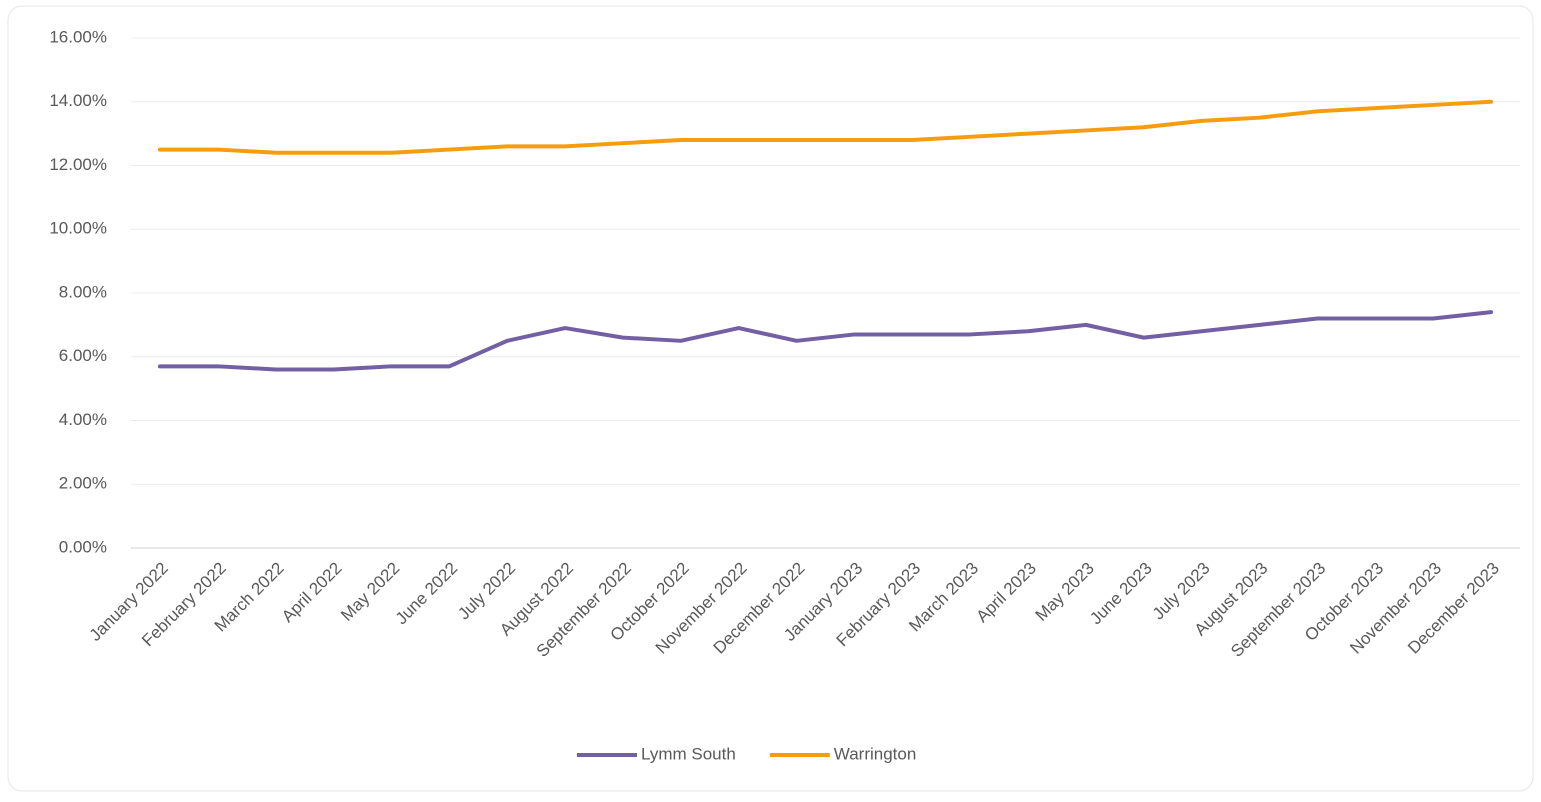 The image size is (1541, 802). I want to click on y-tick-label: 6.00%, so click(83, 355).